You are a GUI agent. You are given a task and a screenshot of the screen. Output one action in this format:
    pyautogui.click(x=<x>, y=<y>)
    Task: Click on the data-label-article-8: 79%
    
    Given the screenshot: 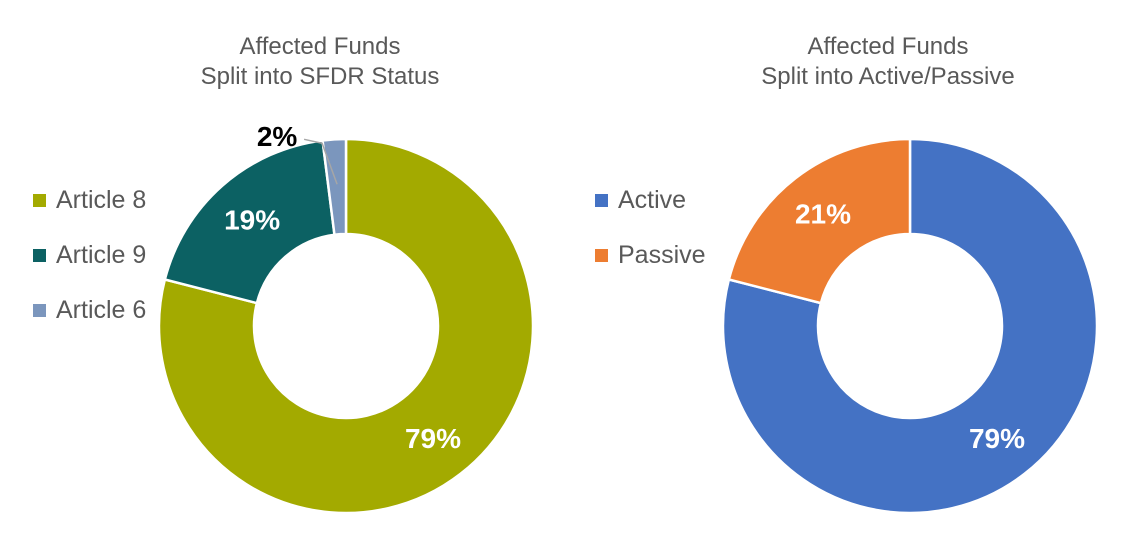 What is the action you would take?
    pyautogui.click(x=433, y=438)
    